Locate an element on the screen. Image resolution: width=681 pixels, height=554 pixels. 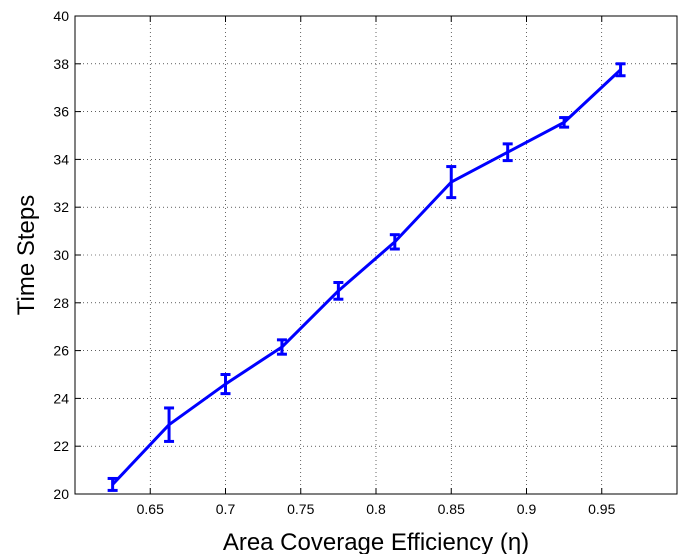
y-tick-label: 22 is located at coordinates (61, 446).